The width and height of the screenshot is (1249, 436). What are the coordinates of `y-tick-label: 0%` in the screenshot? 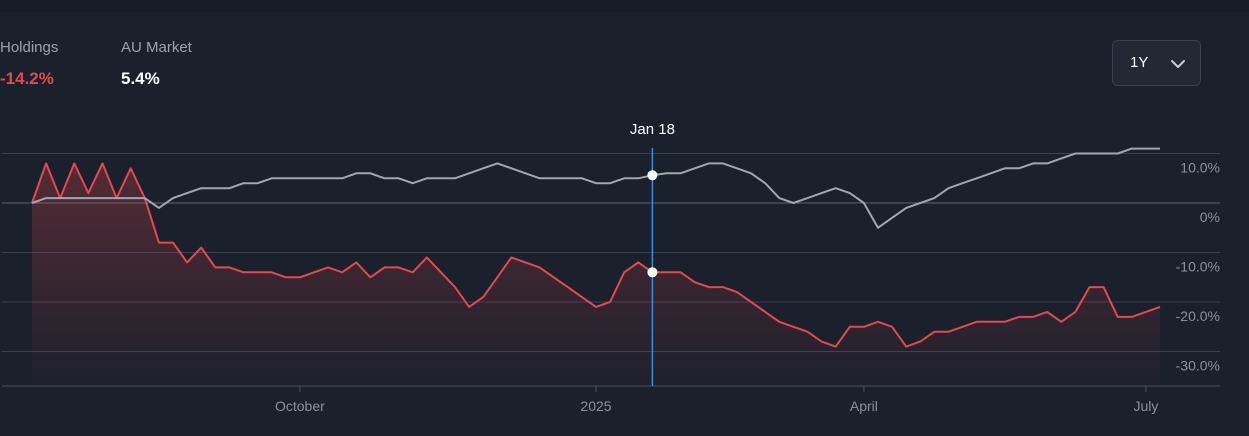 It's located at (1210, 217).